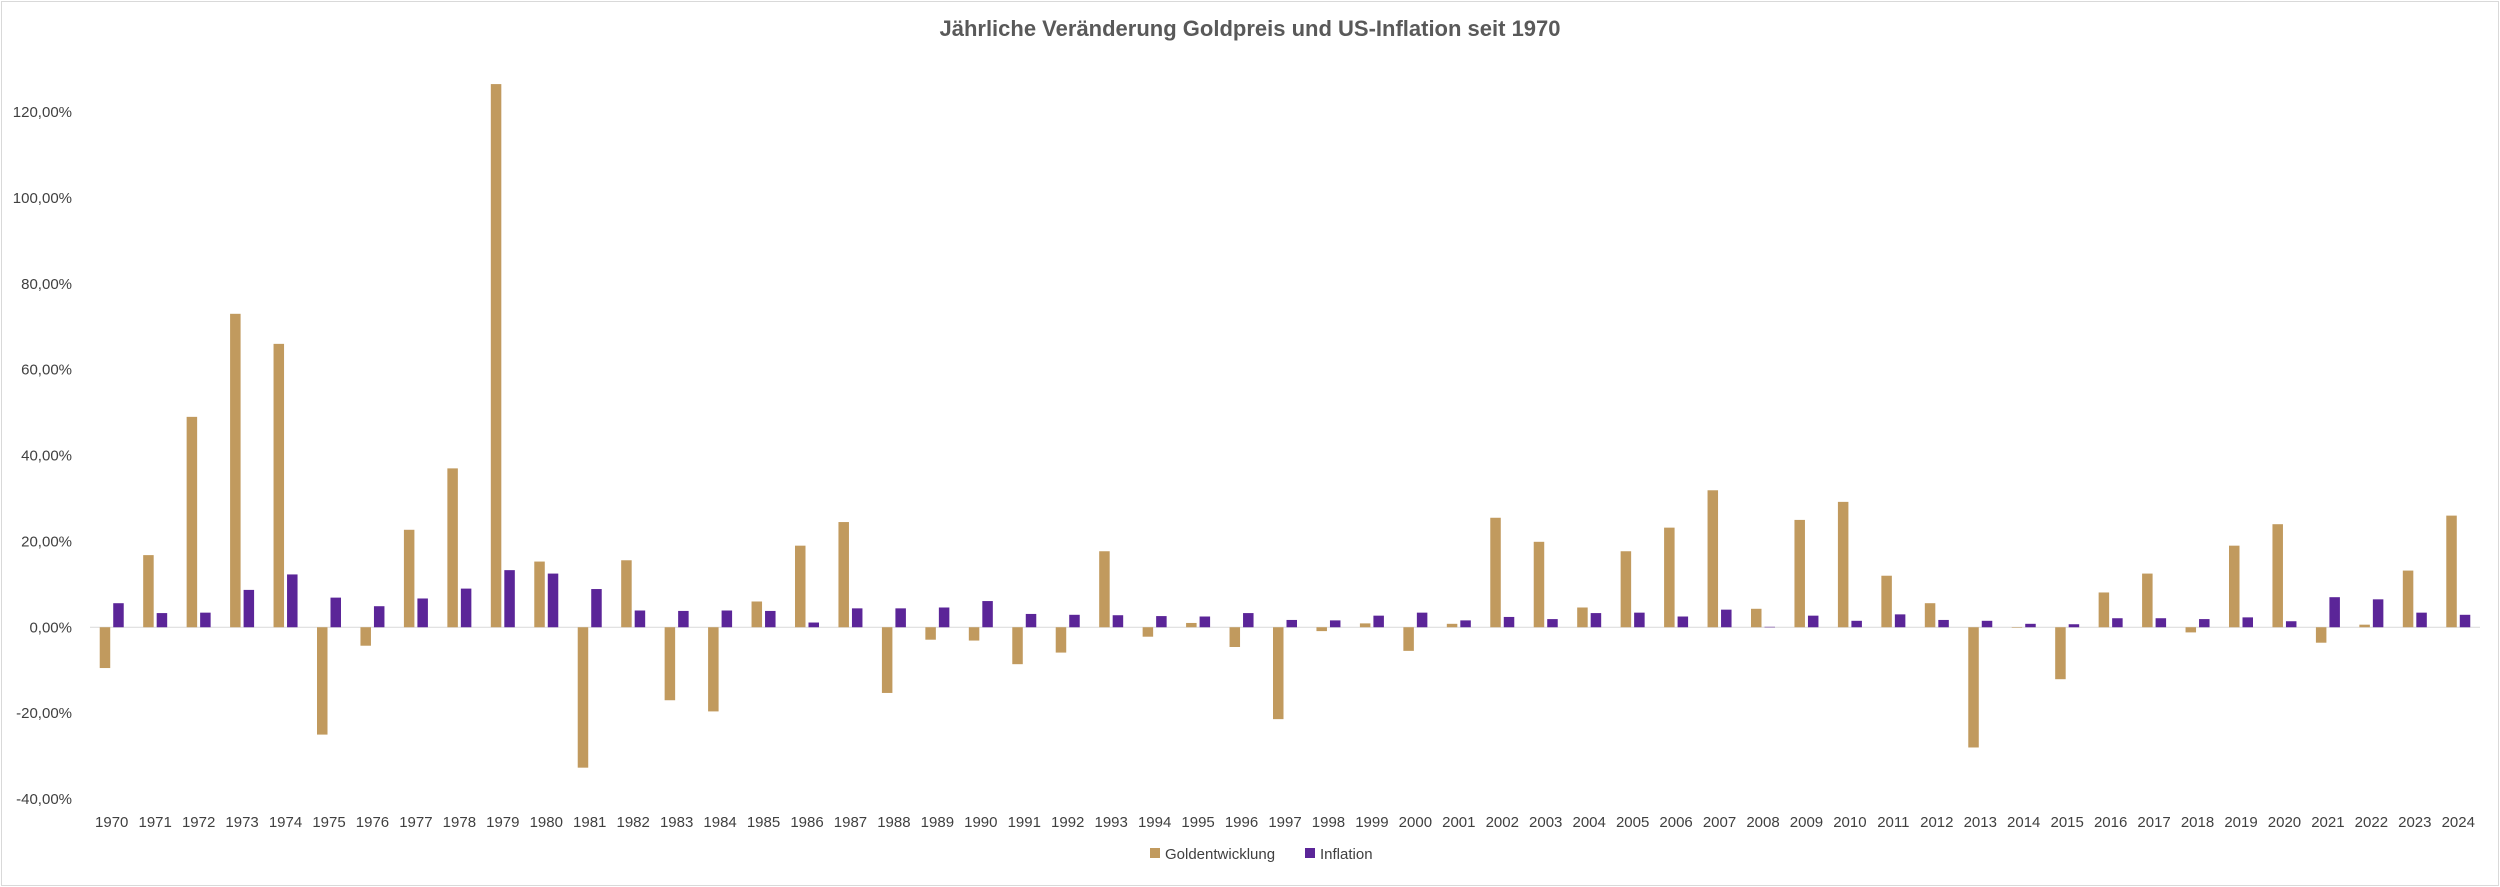 The image size is (2500, 887). What do you see at coordinates (241, 822) in the screenshot?
I see `x-tick-label: 1973` at bounding box center [241, 822].